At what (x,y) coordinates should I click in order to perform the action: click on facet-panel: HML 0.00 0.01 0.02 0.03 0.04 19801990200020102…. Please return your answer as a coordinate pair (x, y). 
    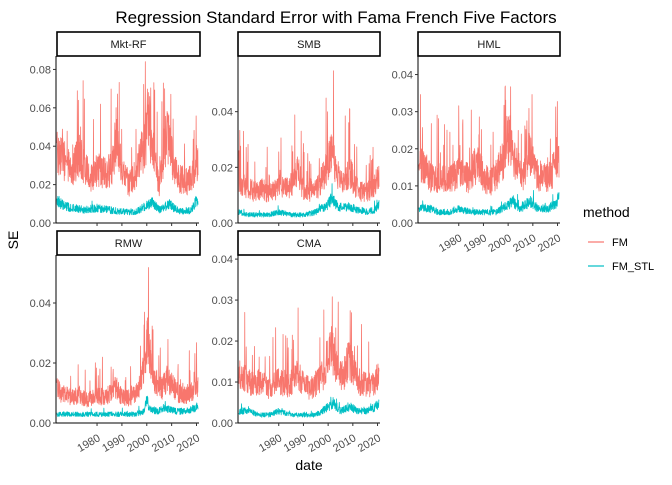
    Looking at the image, I should click on (477, 143).